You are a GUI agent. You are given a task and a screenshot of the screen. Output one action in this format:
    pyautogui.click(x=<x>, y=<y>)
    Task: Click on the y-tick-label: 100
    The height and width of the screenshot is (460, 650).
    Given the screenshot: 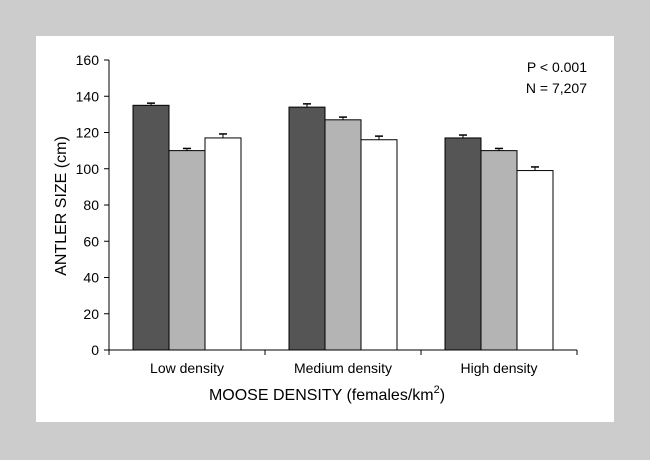 What is the action you would take?
    pyautogui.click(x=88, y=169)
    